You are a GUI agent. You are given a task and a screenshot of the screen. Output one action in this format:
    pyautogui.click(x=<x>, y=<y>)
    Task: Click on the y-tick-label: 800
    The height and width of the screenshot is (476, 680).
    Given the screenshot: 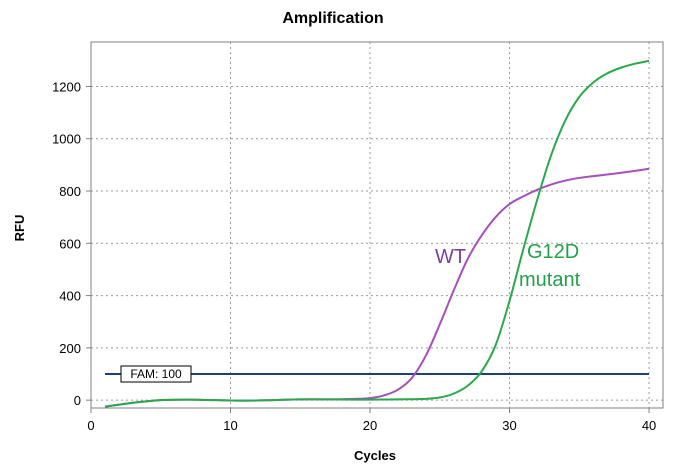 What is the action you would take?
    pyautogui.click(x=70, y=191)
    